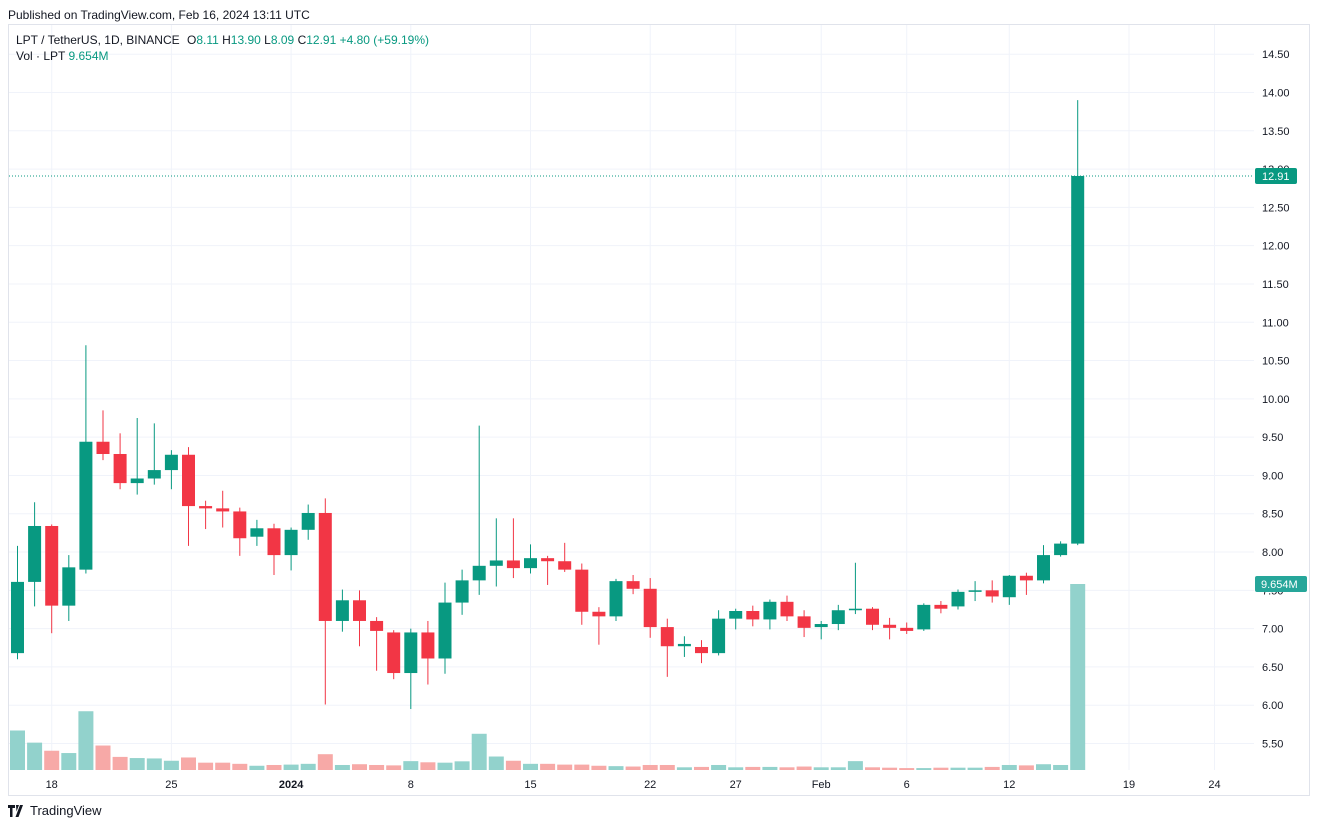 This screenshot has height=828, width=1320. What do you see at coordinates (98, 40) in the screenshot?
I see `symbol-label: LPT / TetherUS, 1D, BINANCE` at bounding box center [98, 40].